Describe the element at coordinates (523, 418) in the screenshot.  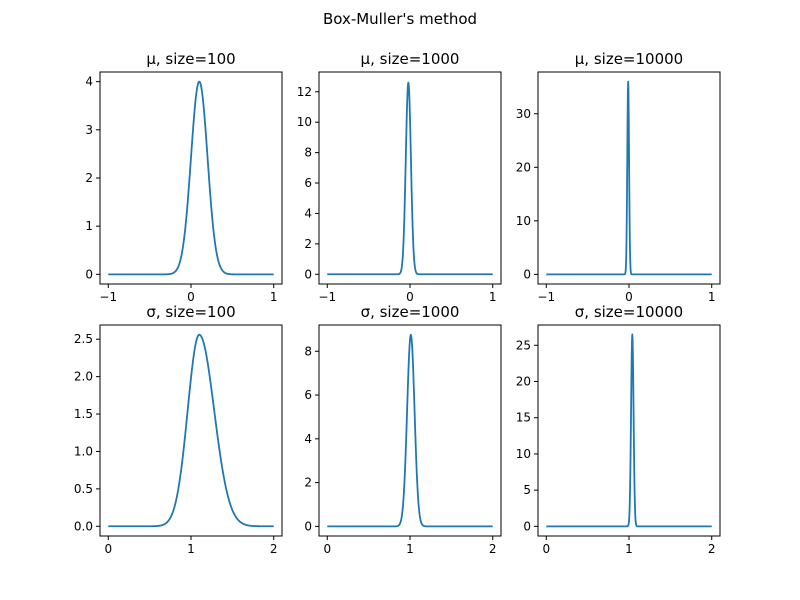
I see `y-tick-label: 15` at that location.